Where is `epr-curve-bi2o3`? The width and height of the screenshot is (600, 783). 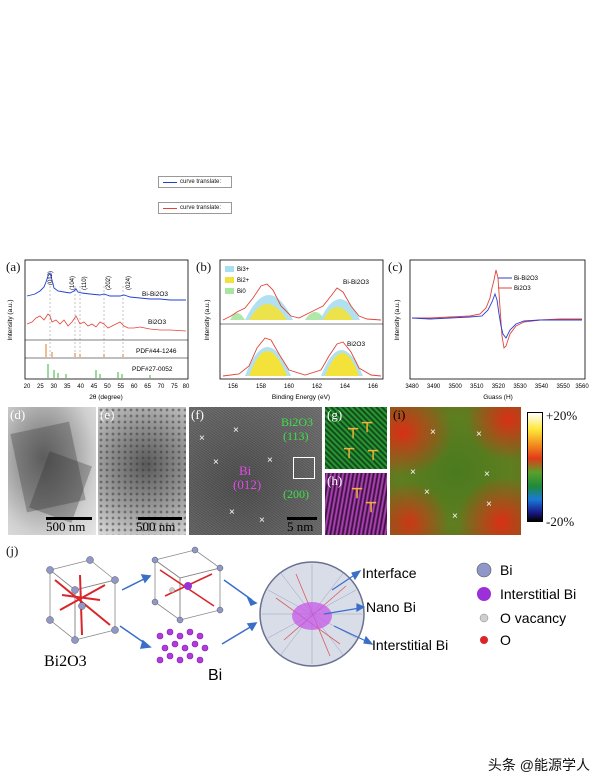
epr-curve-bi2o3 is located at coordinates (497, 309).